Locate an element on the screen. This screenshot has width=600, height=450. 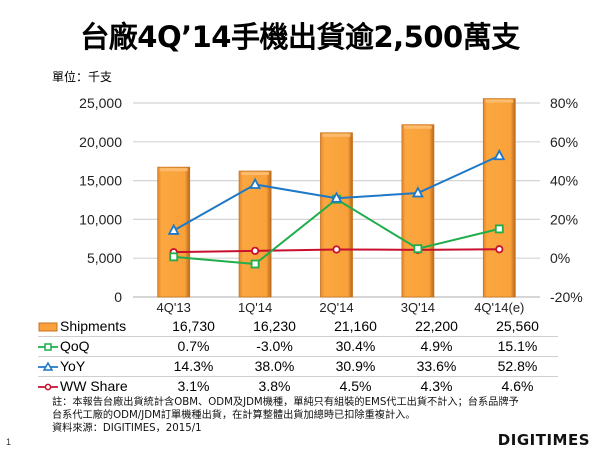
table-row: Shipments 16,730 16,230 21,160 22,200 25,560 is located at coordinates (298, 327).